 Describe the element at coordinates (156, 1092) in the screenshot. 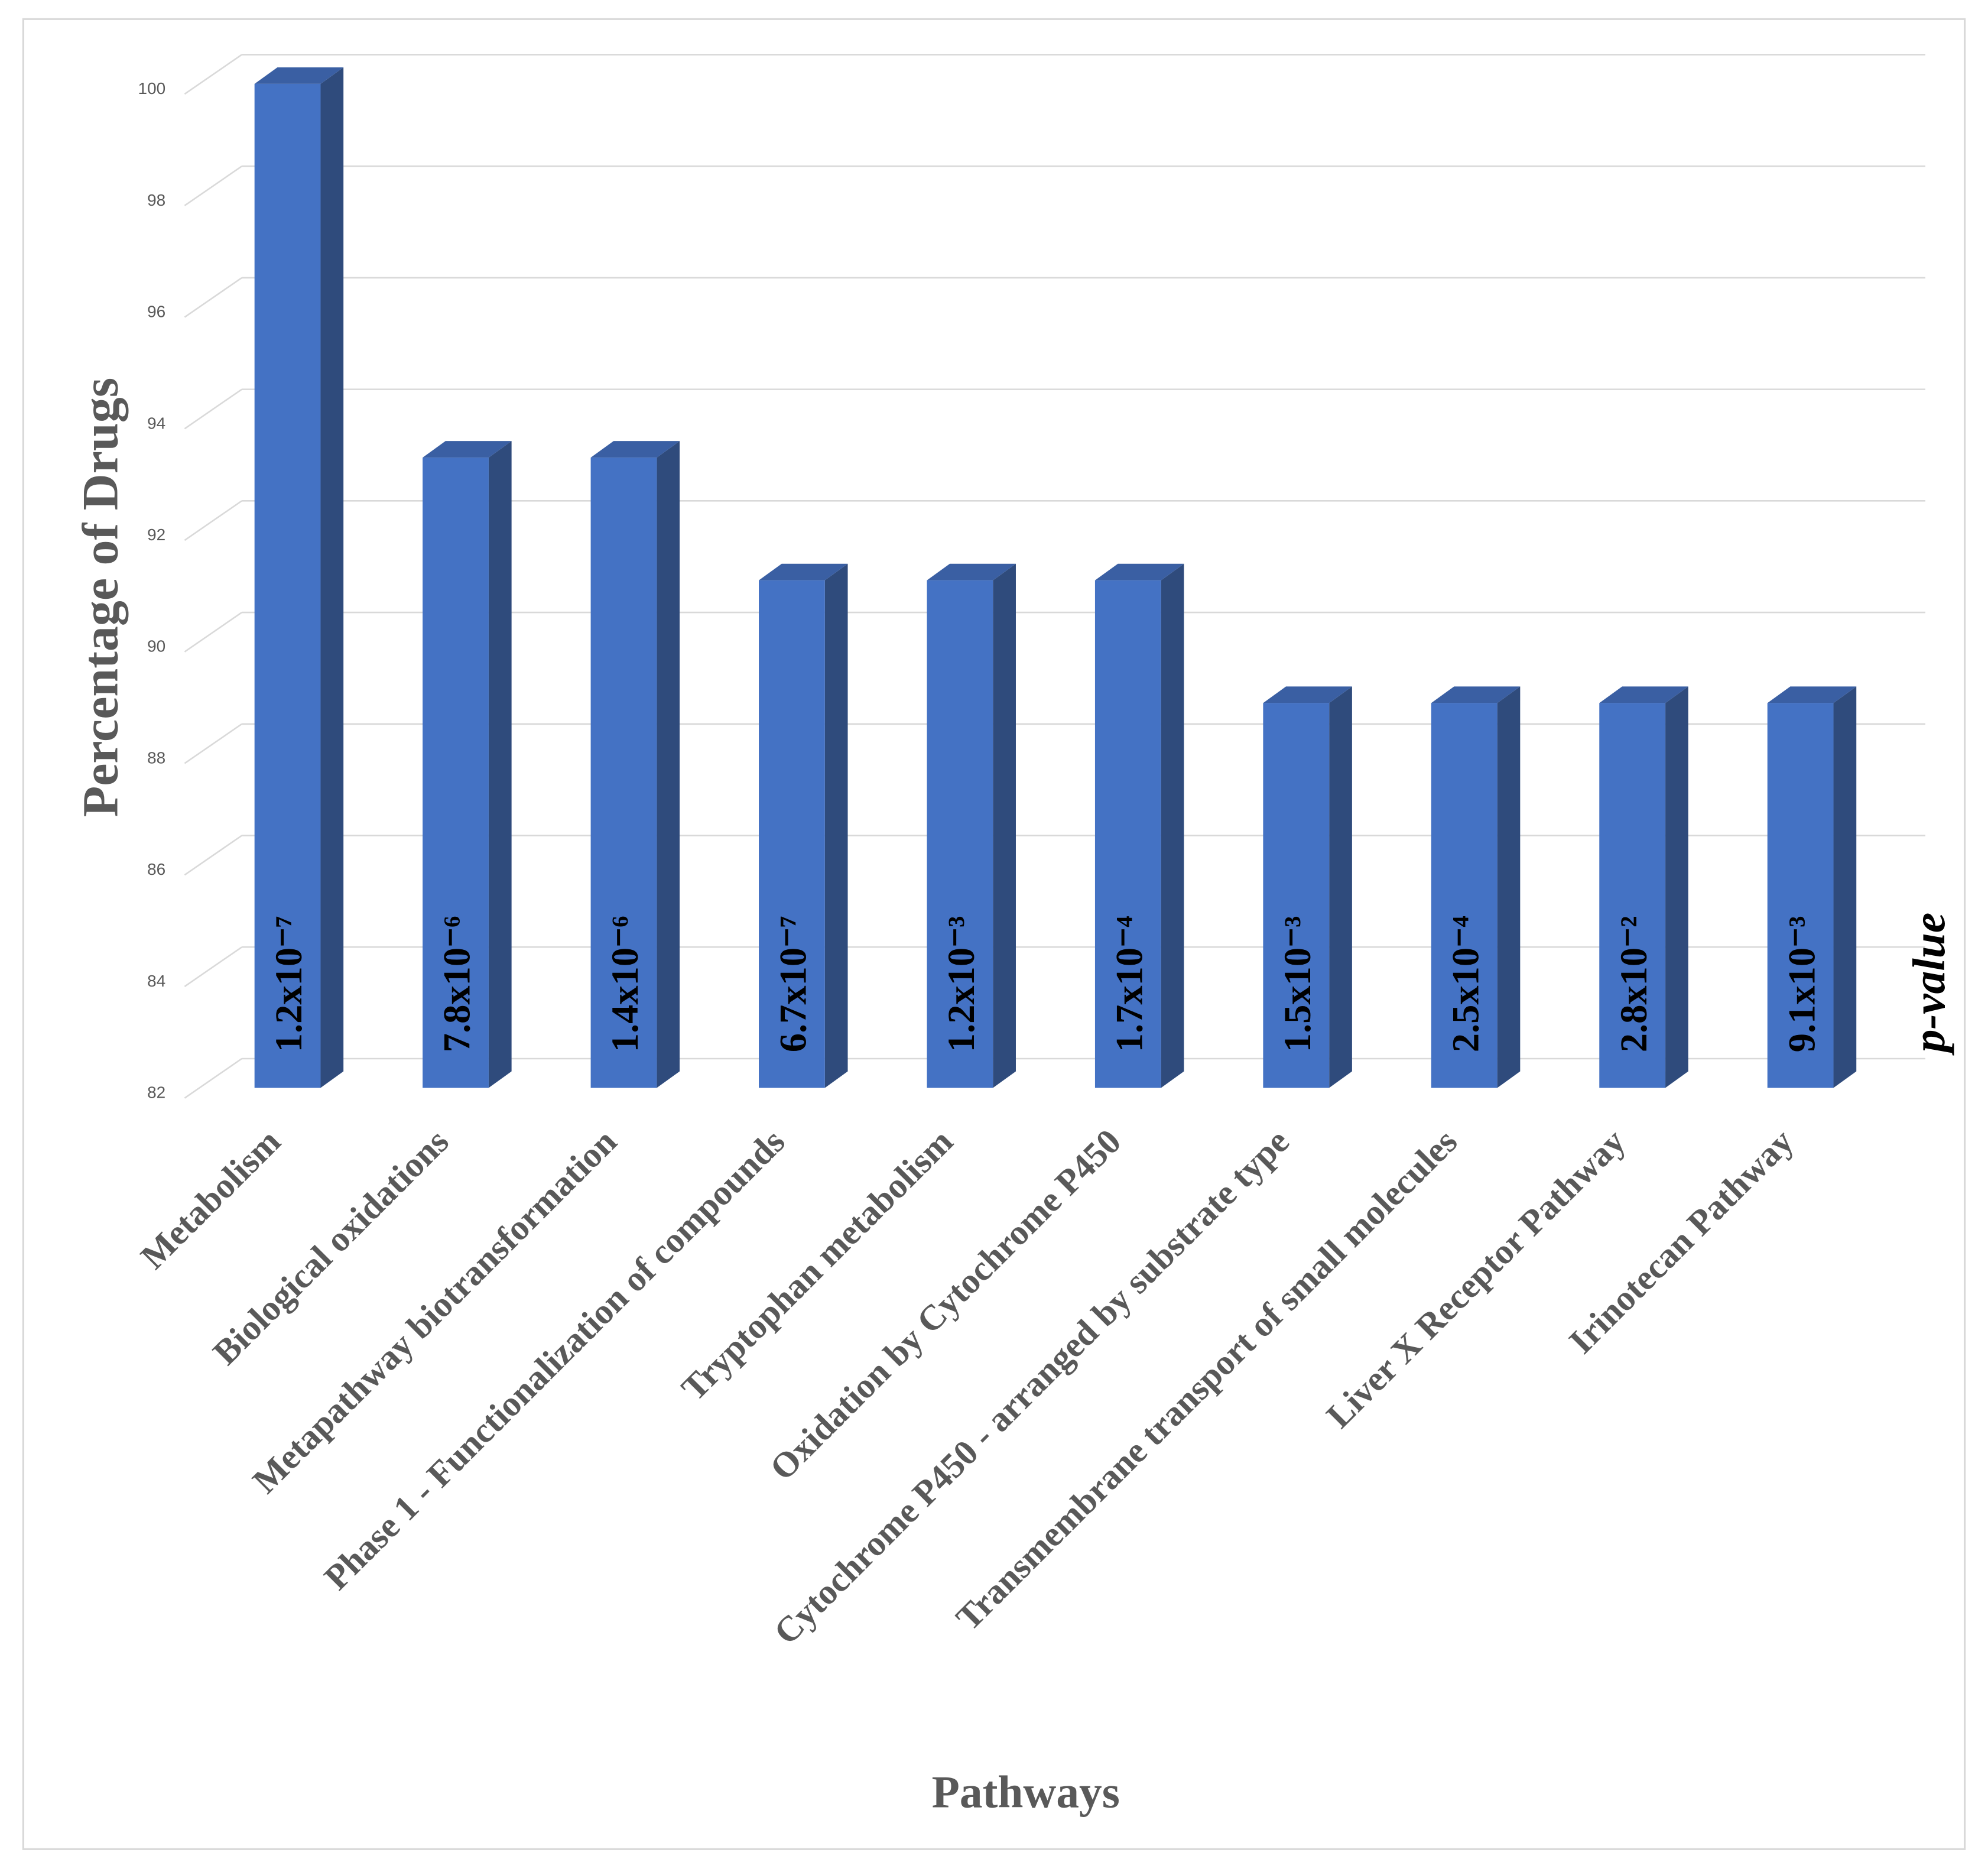

I see `y-tick-label: 82` at that location.